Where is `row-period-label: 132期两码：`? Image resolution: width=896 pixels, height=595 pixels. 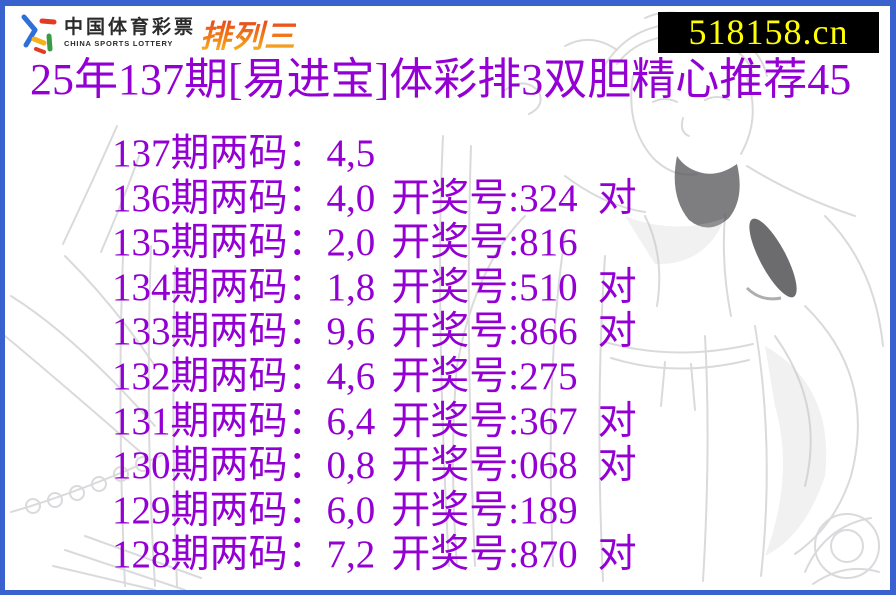 row-period-label: 132期两码： is located at coordinates (219, 376).